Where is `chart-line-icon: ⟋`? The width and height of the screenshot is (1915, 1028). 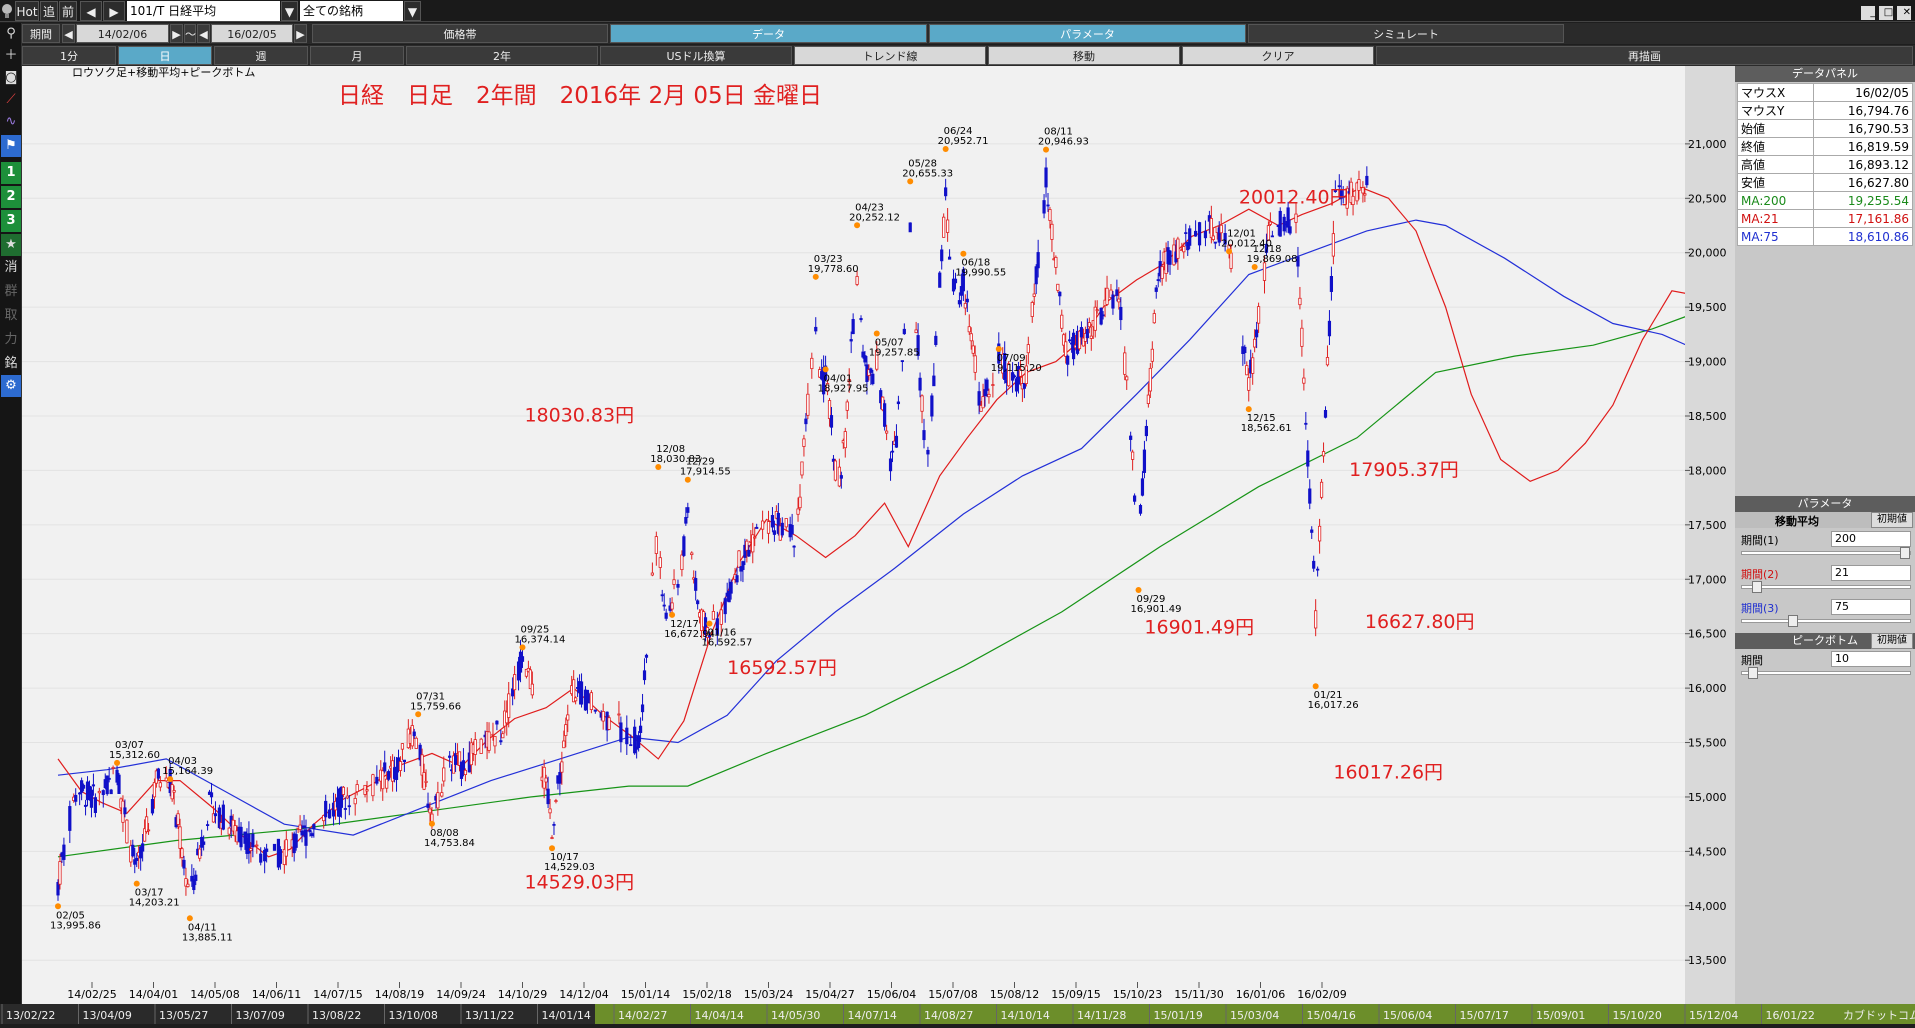
chart-line-icon: ⟋ is located at coordinates (11, 99).